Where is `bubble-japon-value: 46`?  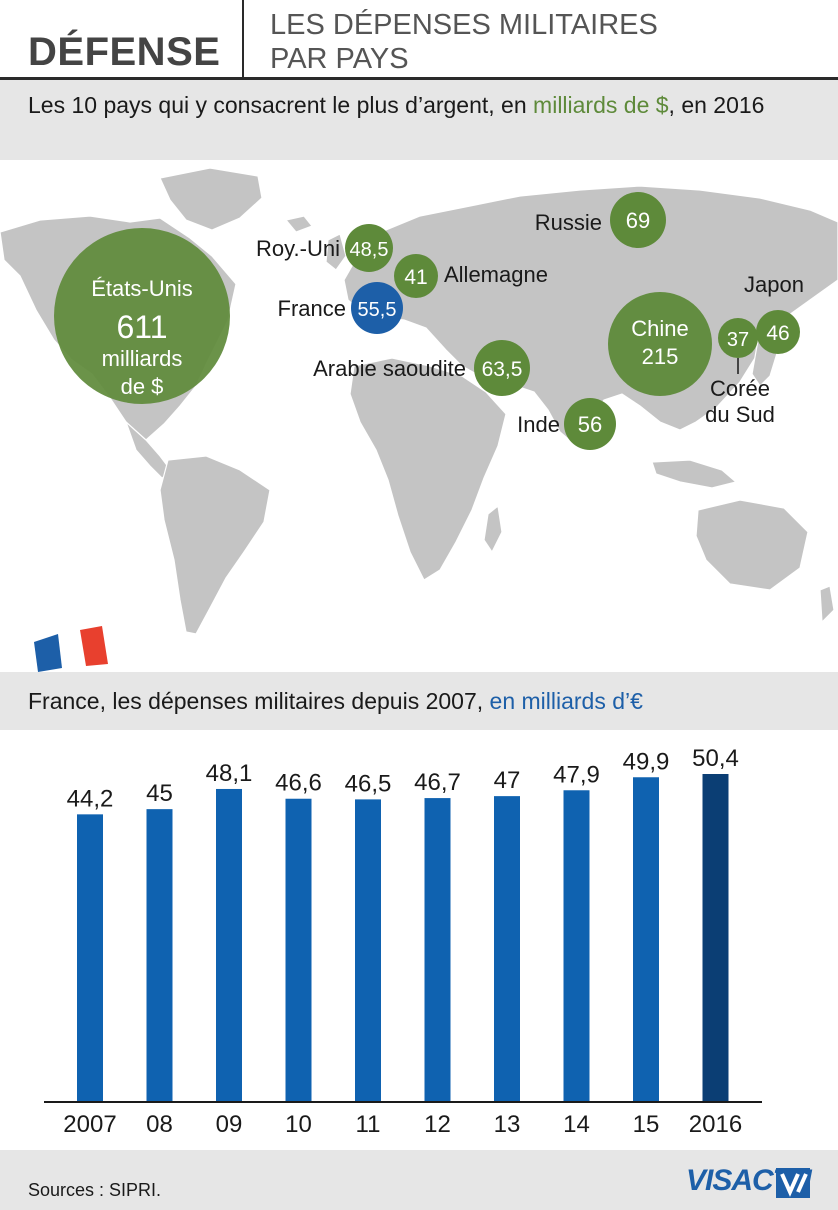
bubble-japon-value: 46 is located at coordinates (777, 333).